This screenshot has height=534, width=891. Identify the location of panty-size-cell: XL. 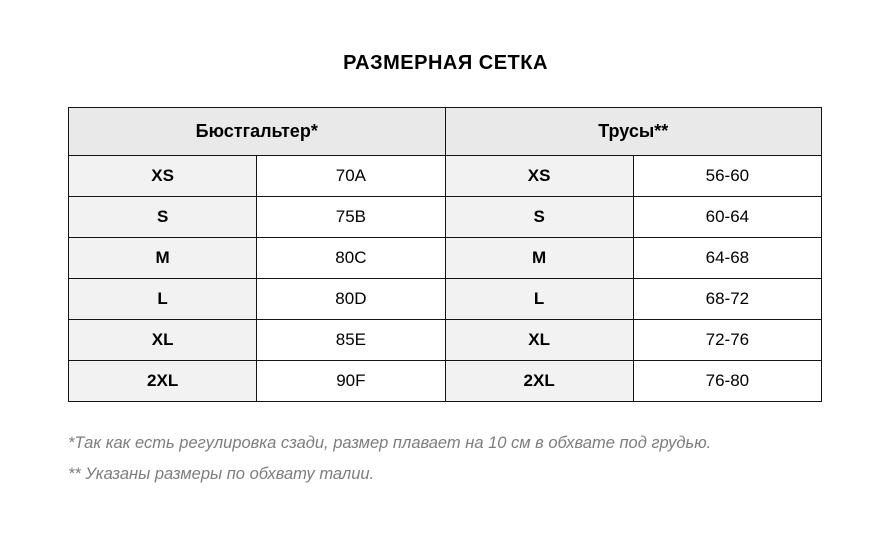
(539, 340).